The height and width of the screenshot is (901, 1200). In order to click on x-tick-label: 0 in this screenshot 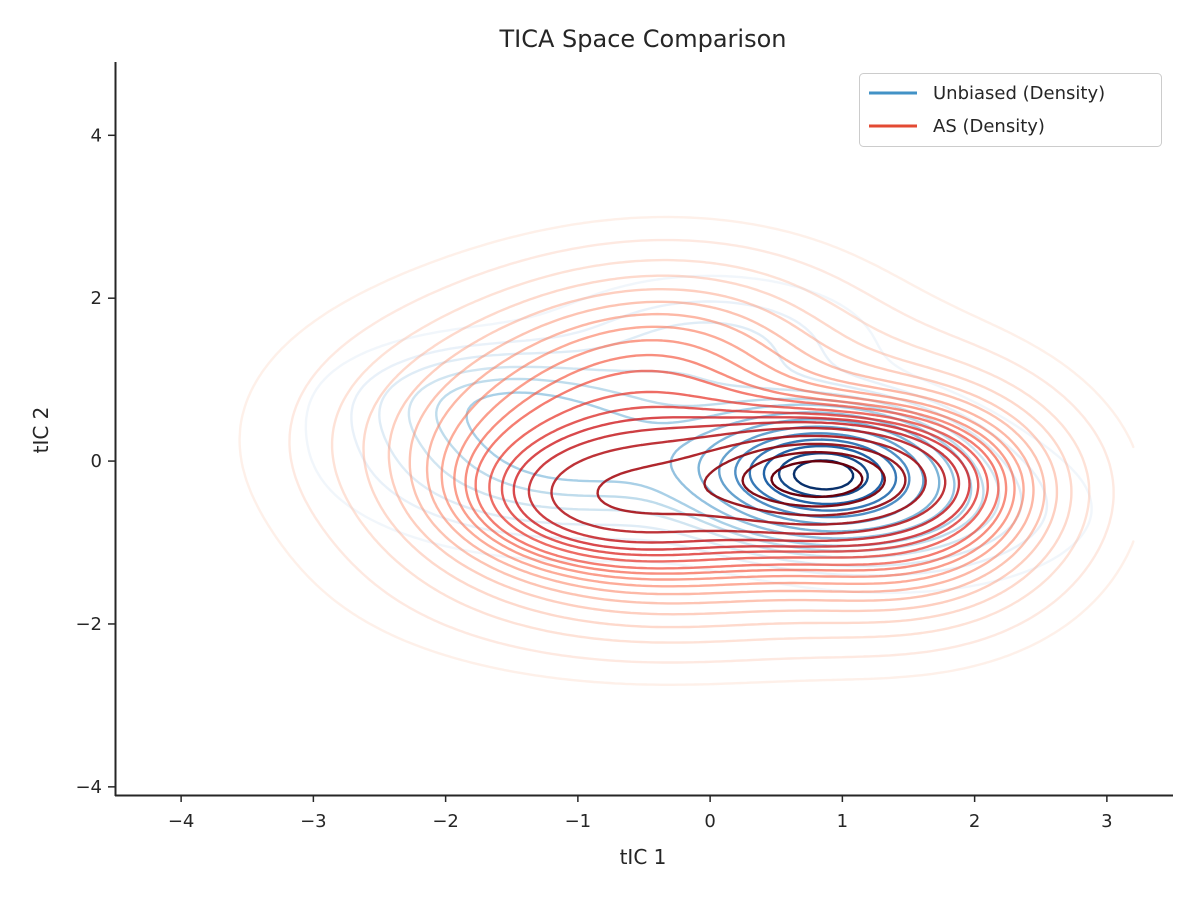, I will do `click(709, 821)`.